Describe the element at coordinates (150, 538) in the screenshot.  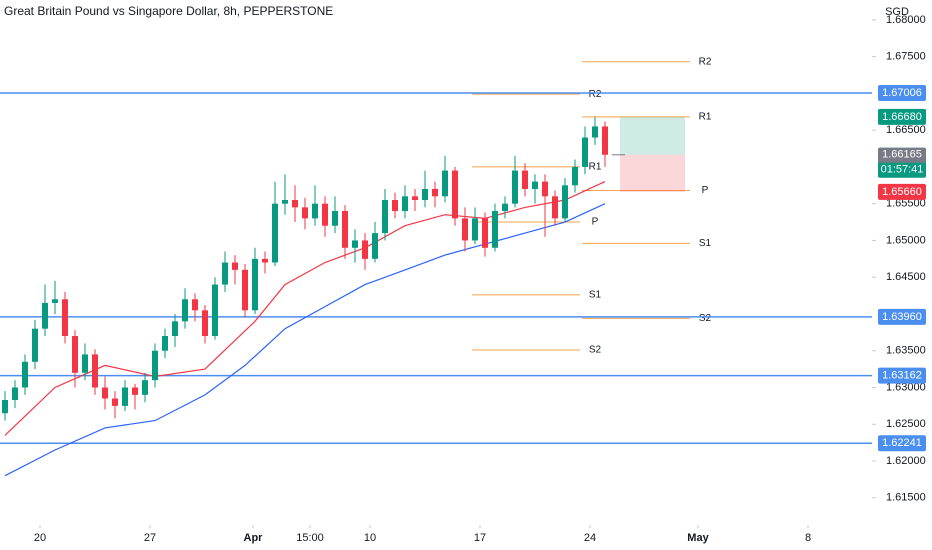
I see `x-tick-label: 27` at that location.